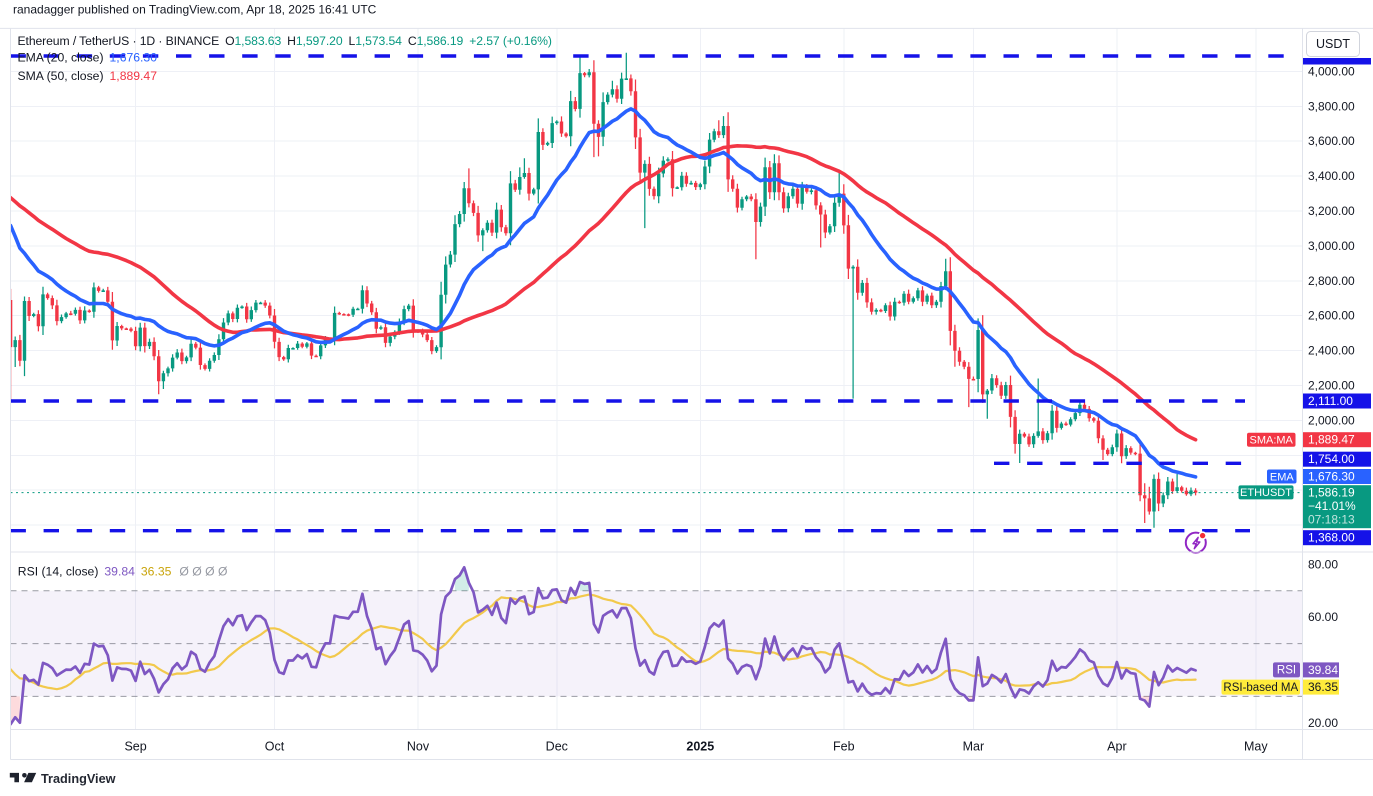 The height and width of the screenshot is (796, 1373). What do you see at coordinates (700, 747) in the screenshot?
I see `svg-text: 2025` at bounding box center [700, 747].